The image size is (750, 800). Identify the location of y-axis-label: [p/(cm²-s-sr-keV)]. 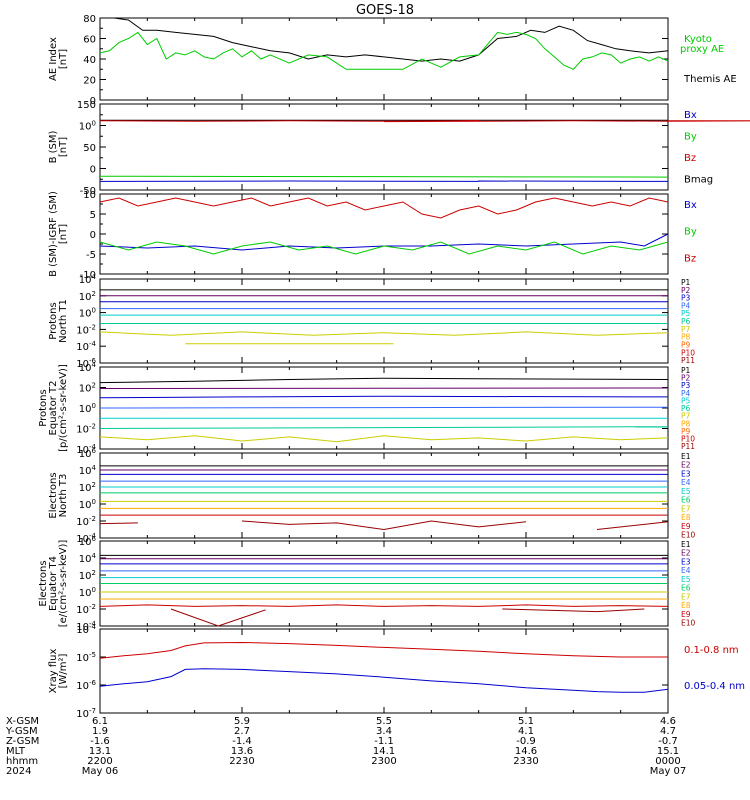
(63, 408).